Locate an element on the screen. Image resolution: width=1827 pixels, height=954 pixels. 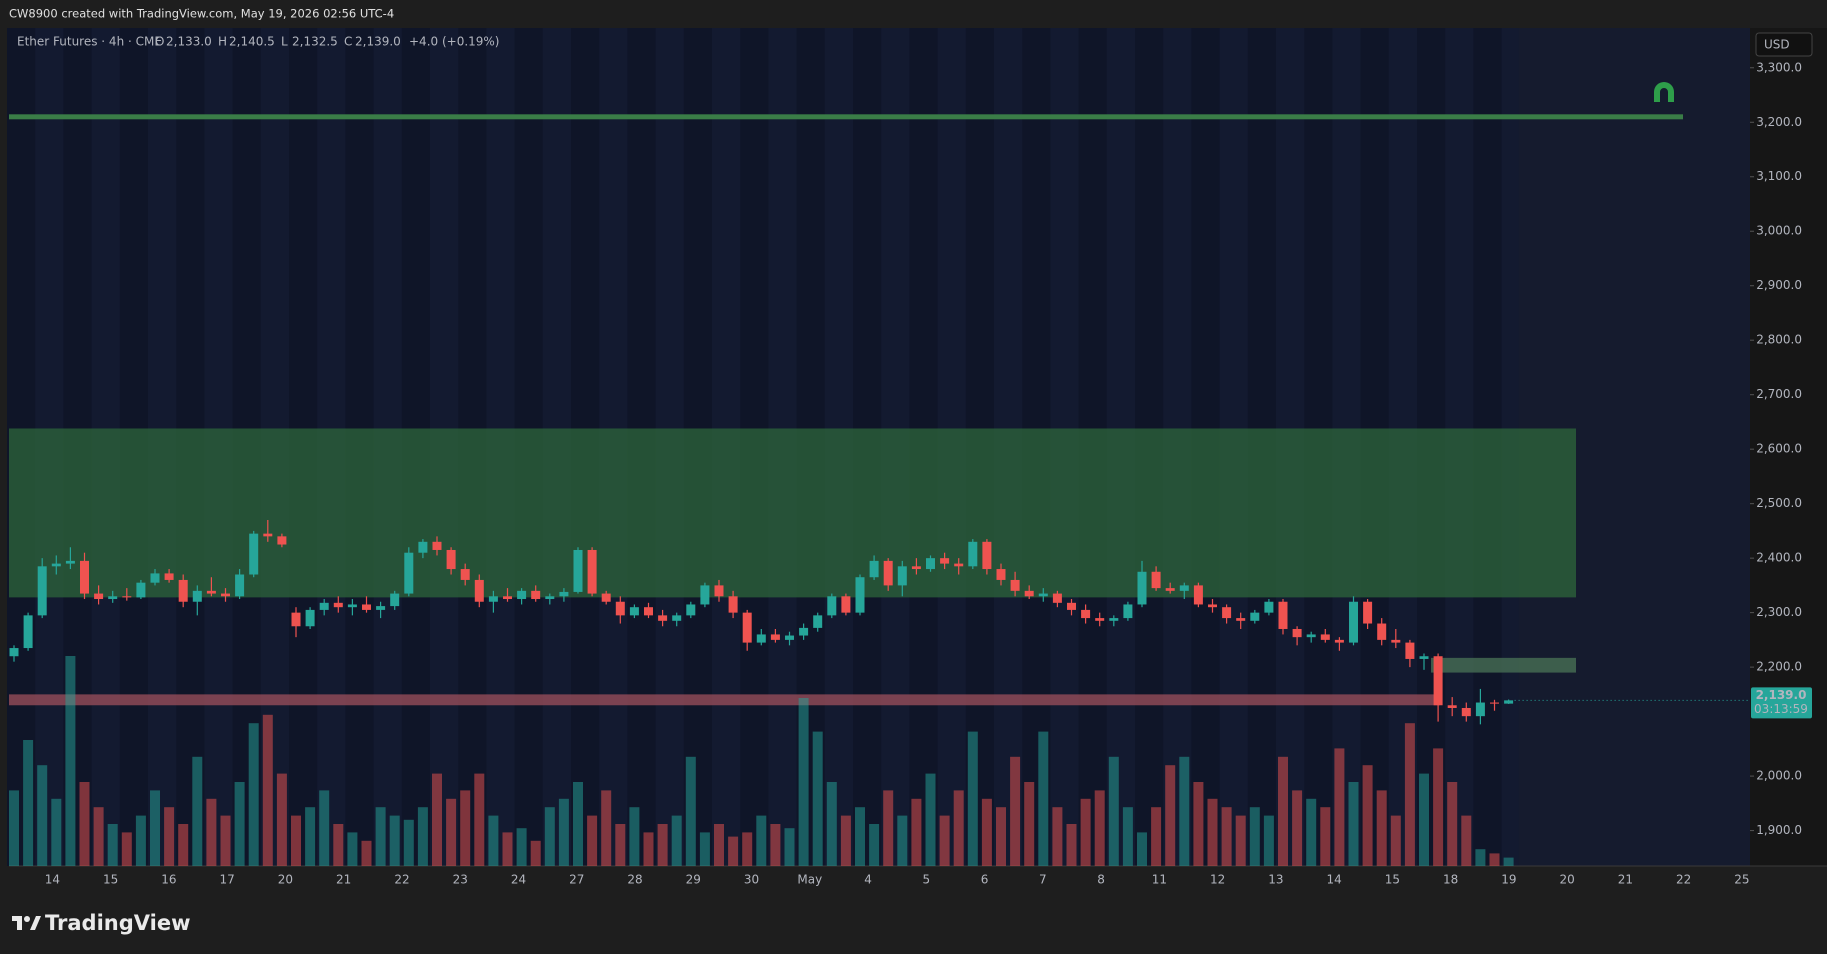
x-tick-label: 21 is located at coordinates (343, 880).